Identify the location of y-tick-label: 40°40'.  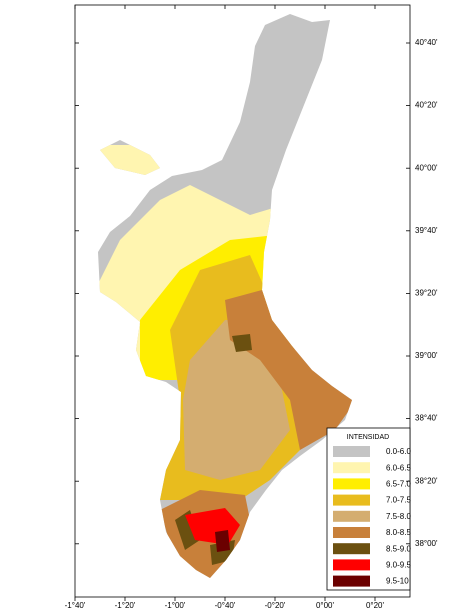
(426, 42).